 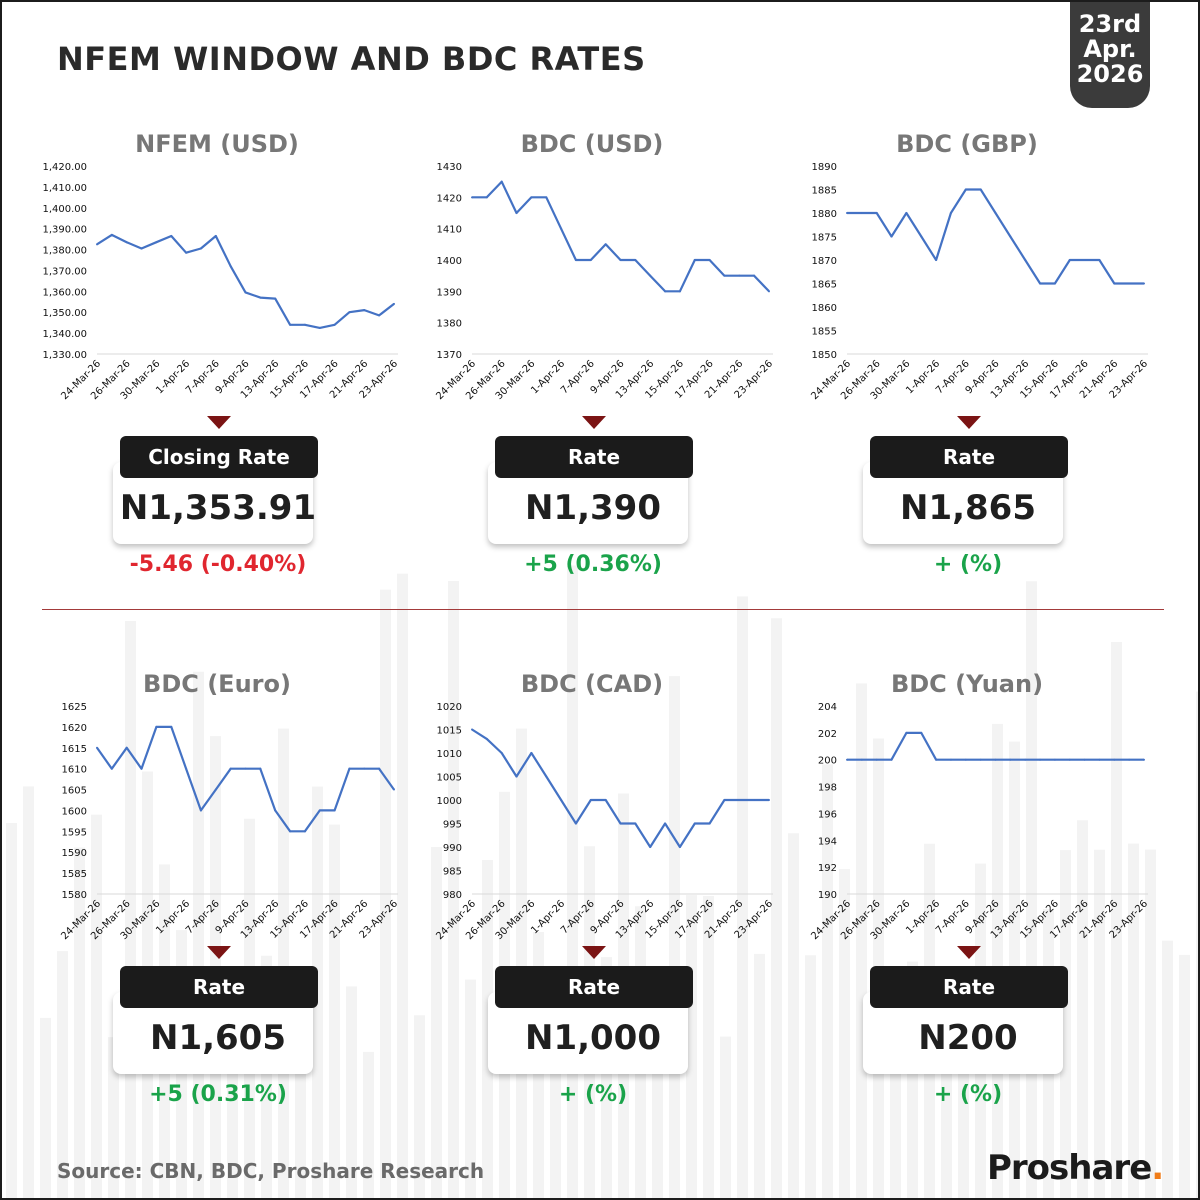 I want to click on y-tick-label: 196, so click(x=827, y=814).